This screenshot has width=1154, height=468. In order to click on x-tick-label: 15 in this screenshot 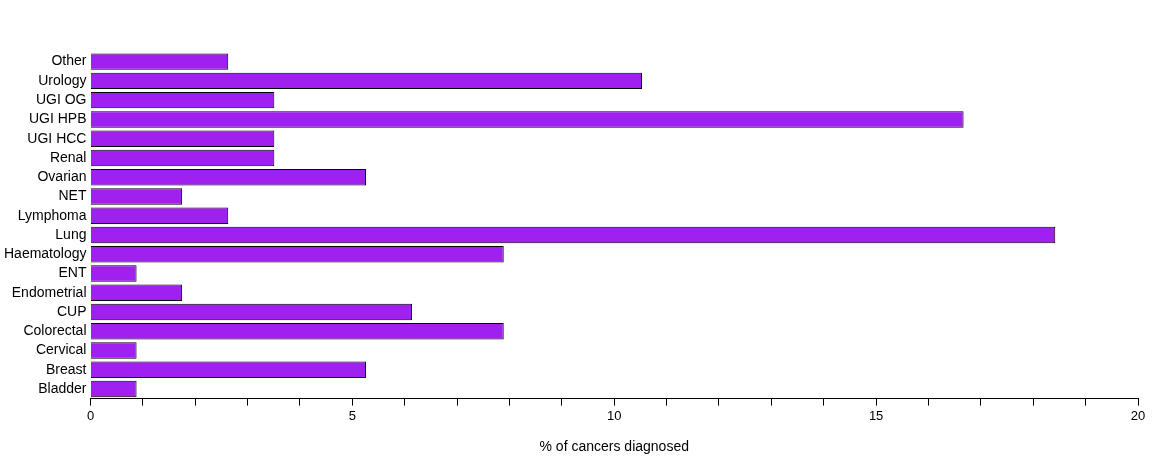, I will do `click(876, 415)`.